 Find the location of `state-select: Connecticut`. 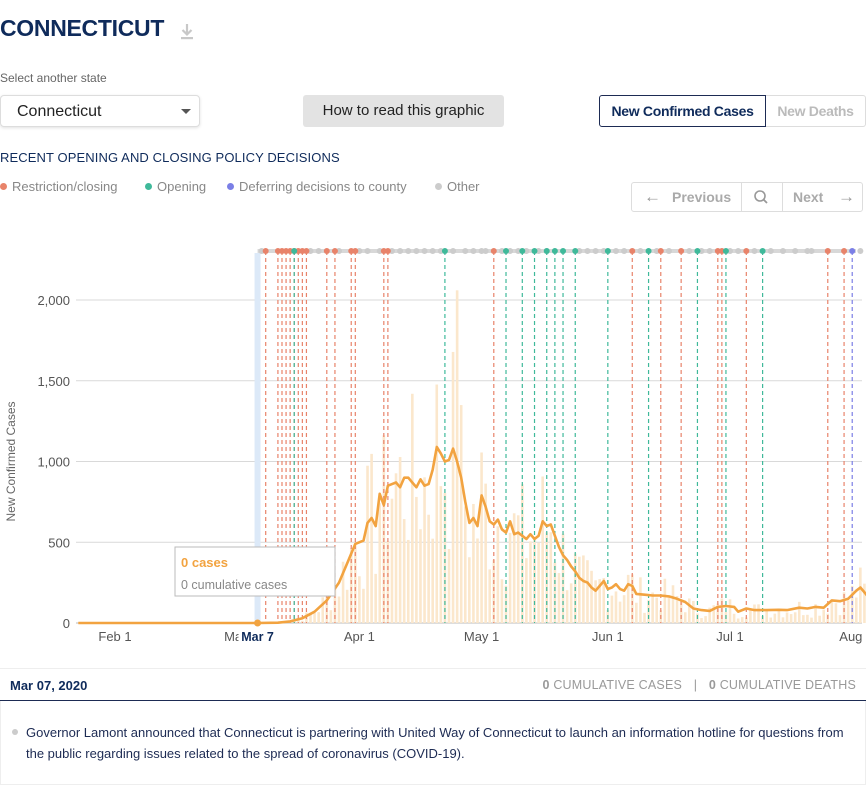

state-select: Connecticut is located at coordinates (100, 111).